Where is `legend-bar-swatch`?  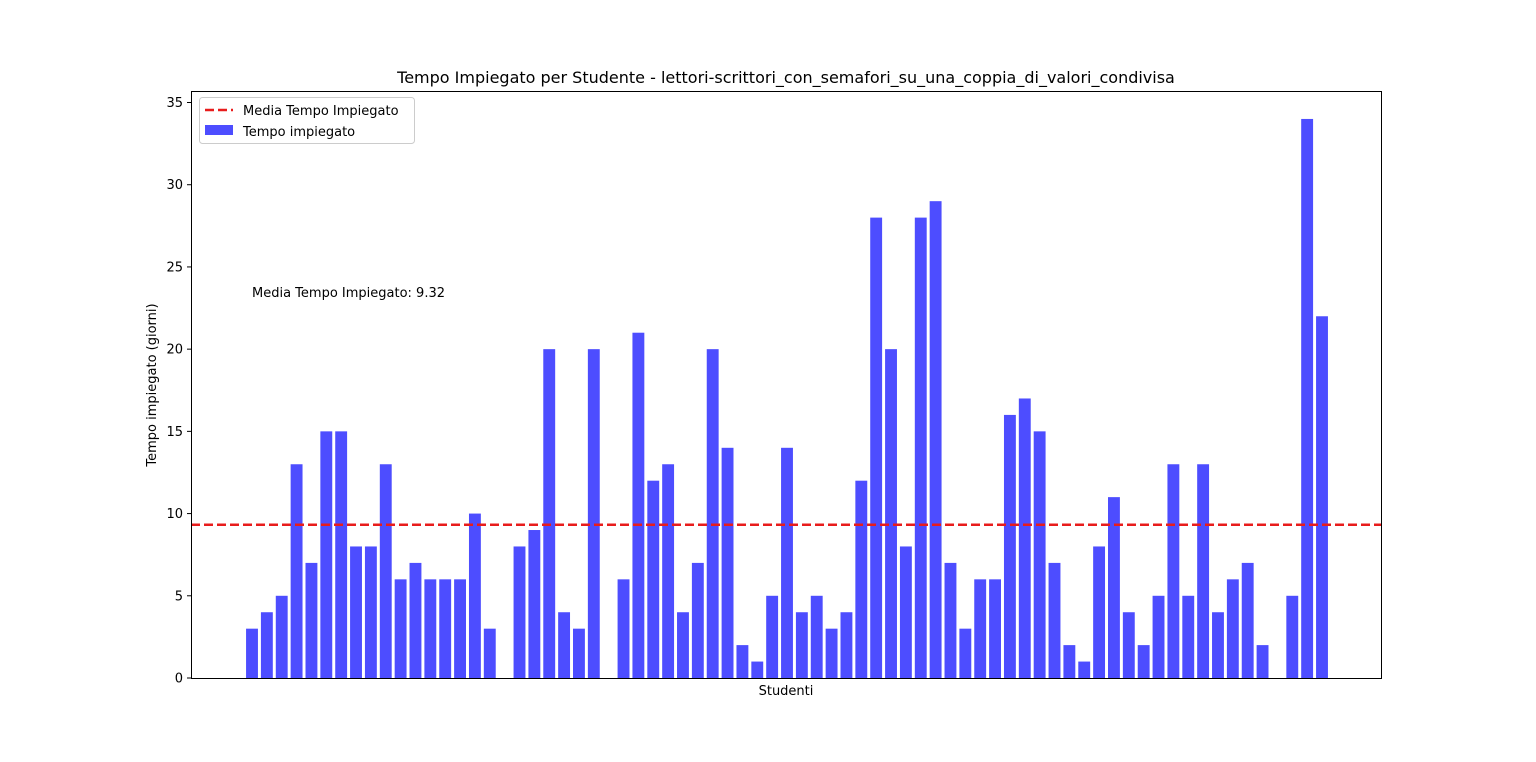 legend-bar-swatch is located at coordinates (219, 130).